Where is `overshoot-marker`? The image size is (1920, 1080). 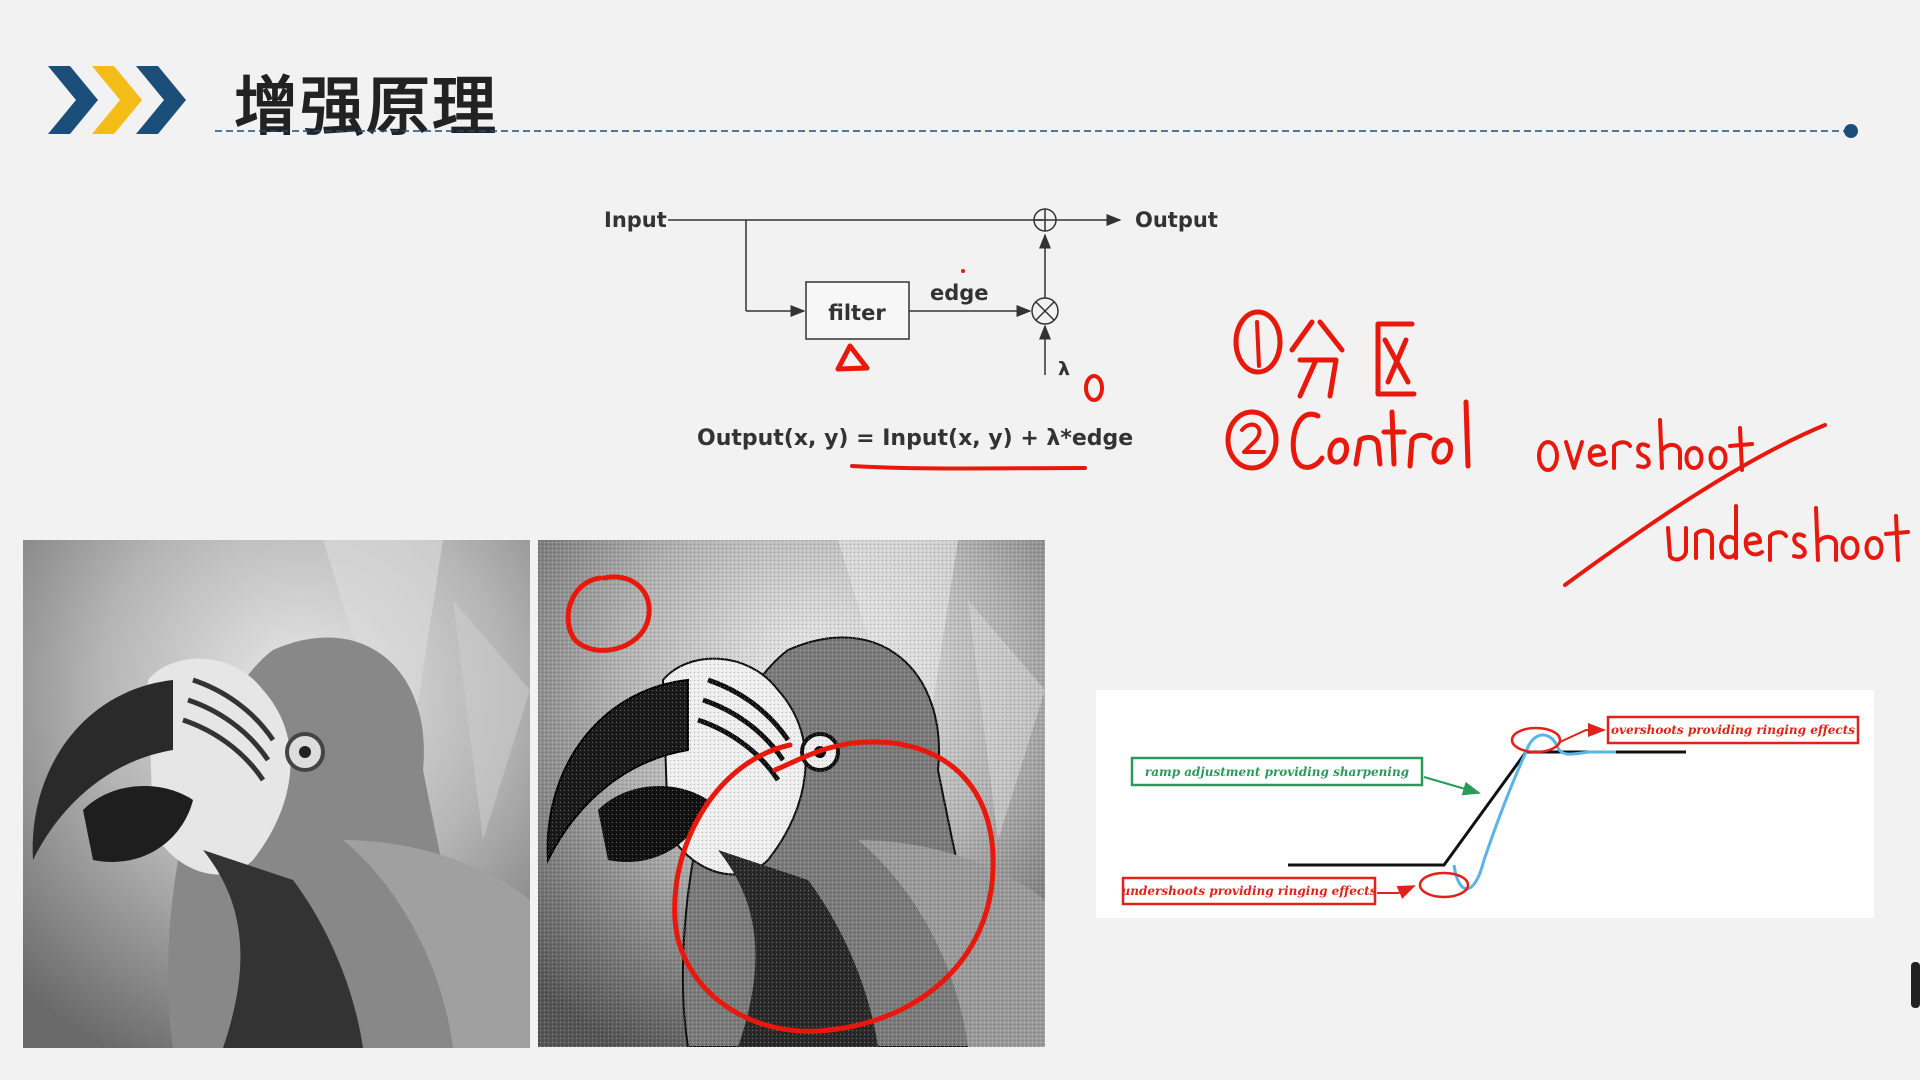 overshoot-marker is located at coordinates (1536, 740).